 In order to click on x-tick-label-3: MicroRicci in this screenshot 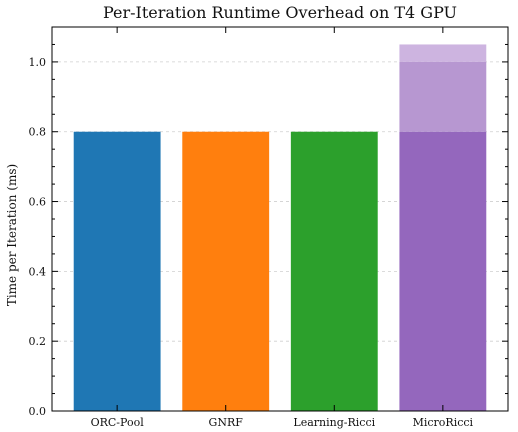, I will do `click(443, 422)`.